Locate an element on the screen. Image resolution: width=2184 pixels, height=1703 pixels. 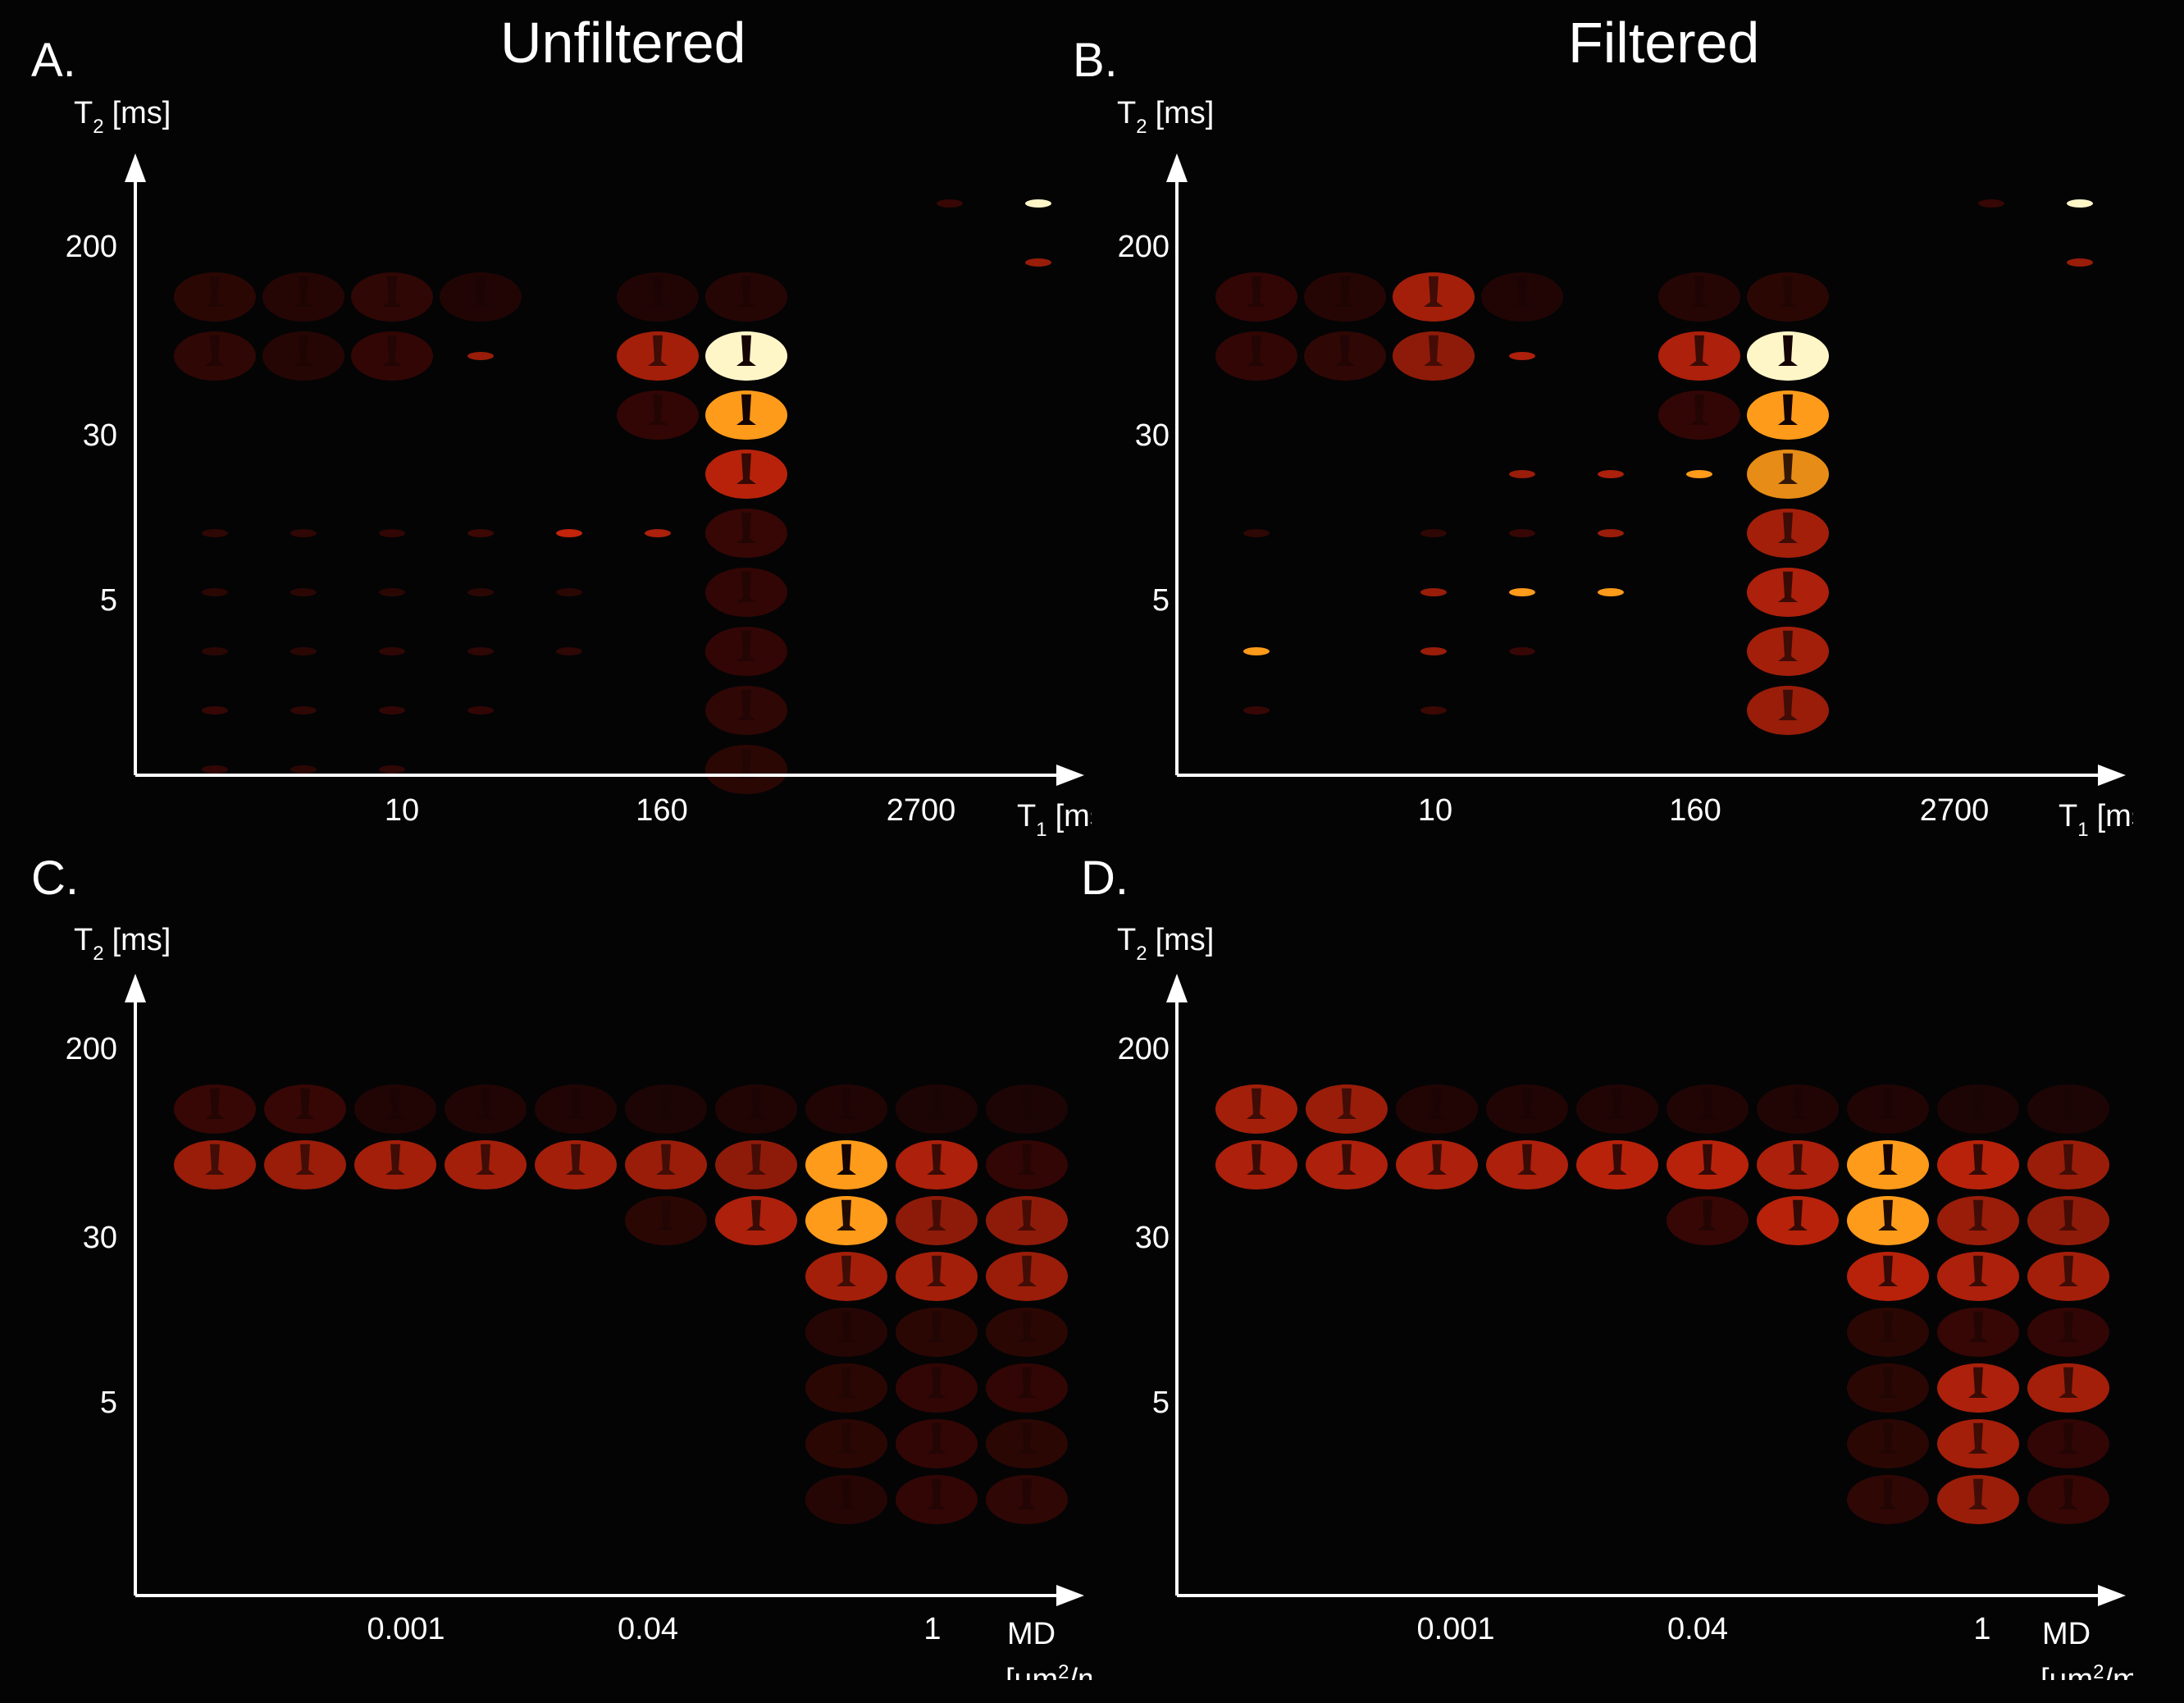
x-axis-label: T1[ms] is located at coordinates (1054, 820).